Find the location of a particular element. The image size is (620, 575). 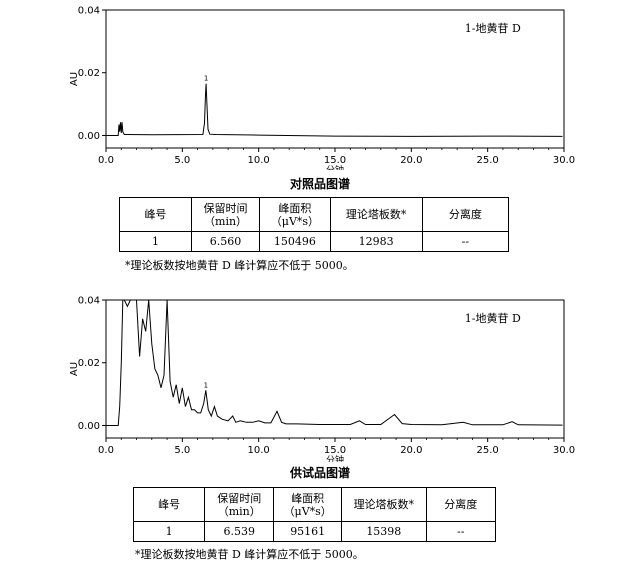

cell-peak-area: 95161 is located at coordinates (308, 531).